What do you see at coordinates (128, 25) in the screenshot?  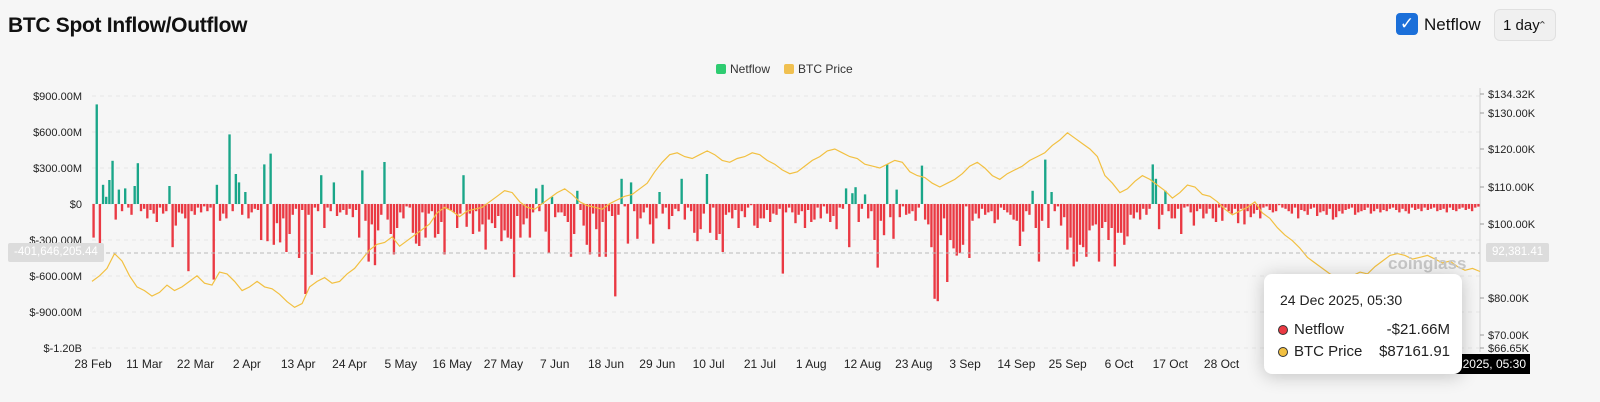 I see `page-title: BTC Spot Inflow/Outflow` at bounding box center [128, 25].